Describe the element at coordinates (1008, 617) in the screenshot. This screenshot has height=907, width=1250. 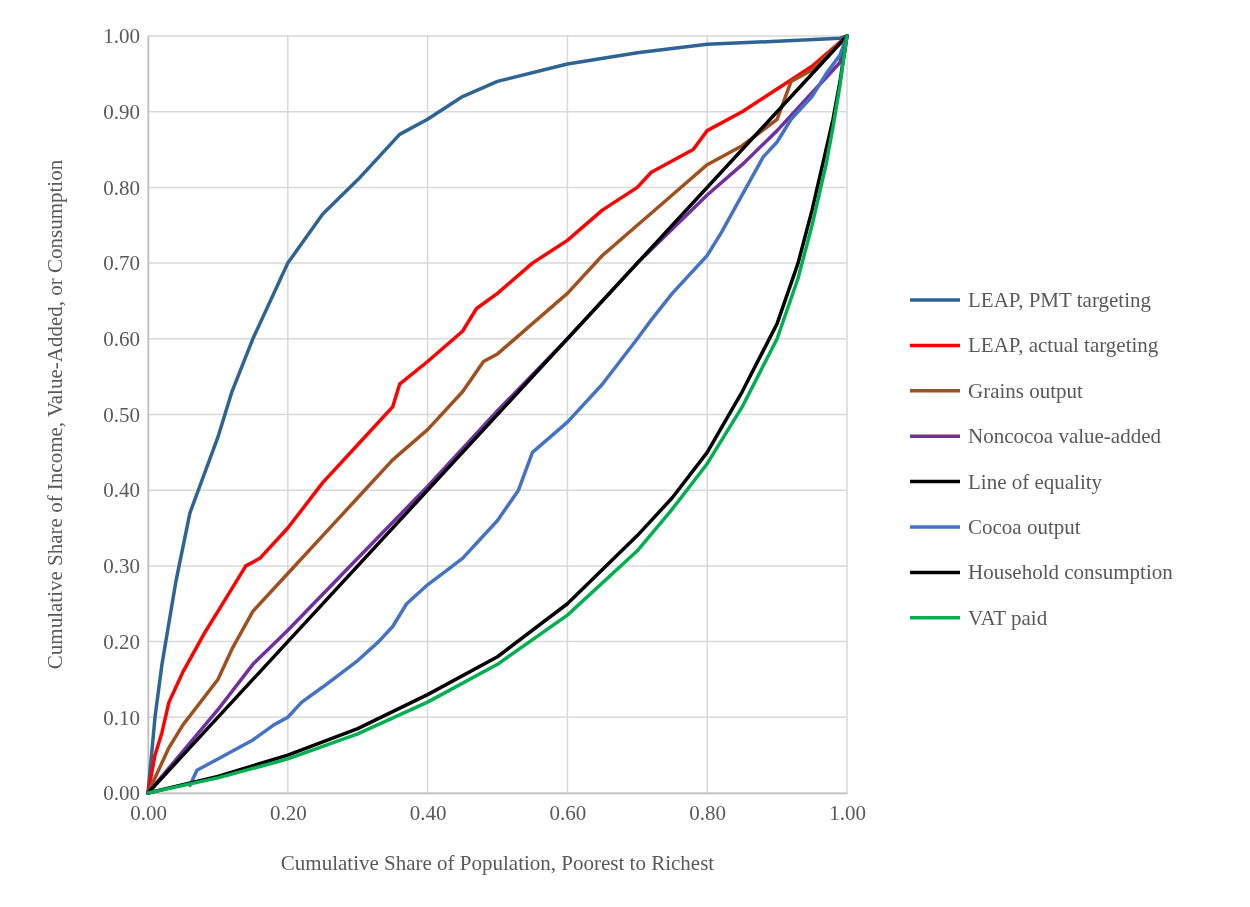
I see `legend-label: VAT paid` at that location.